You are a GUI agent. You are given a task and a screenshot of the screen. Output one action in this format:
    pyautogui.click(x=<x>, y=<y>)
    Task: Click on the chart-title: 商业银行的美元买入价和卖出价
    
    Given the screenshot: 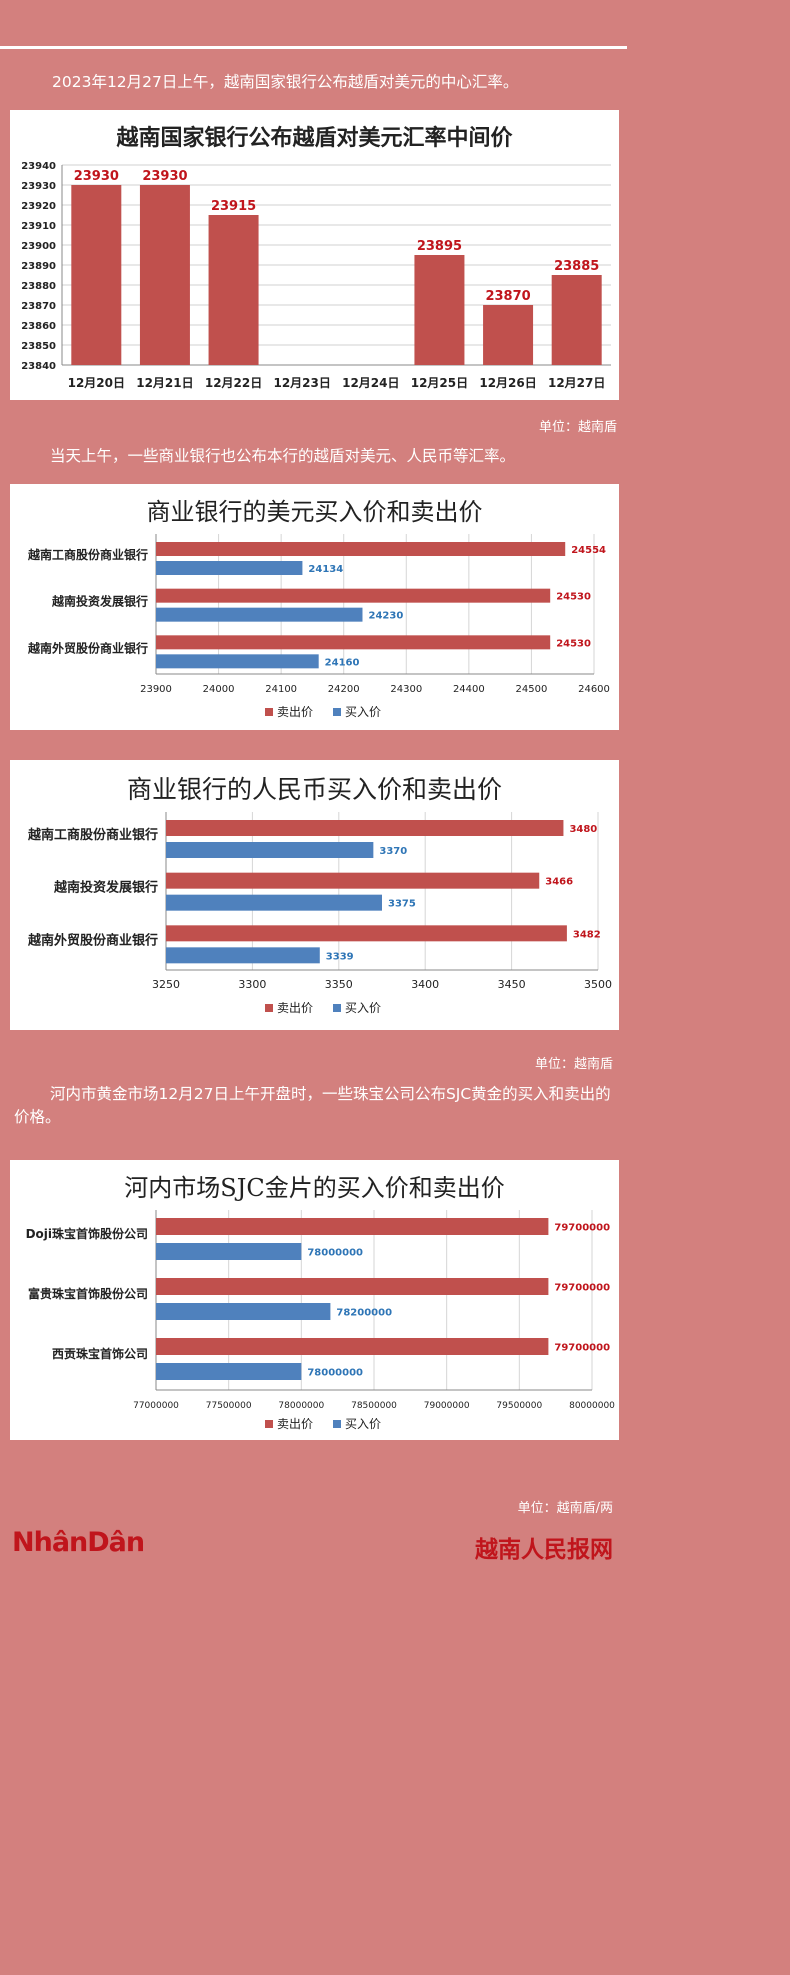 What is the action you would take?
    pyautogui.click(x=314, y=512)
    